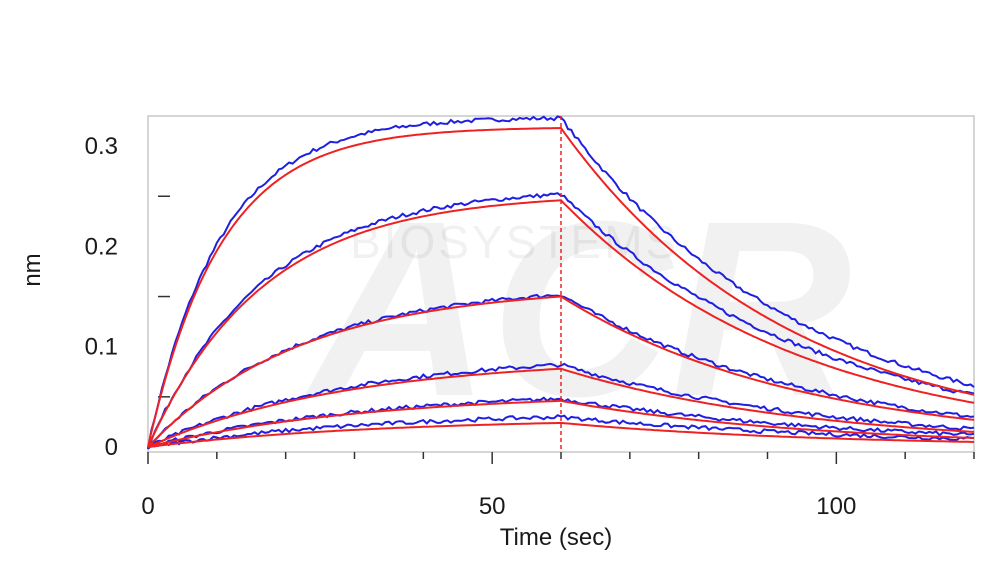  I want to click on x-axis-title: Time (sec), so click(556, 537).